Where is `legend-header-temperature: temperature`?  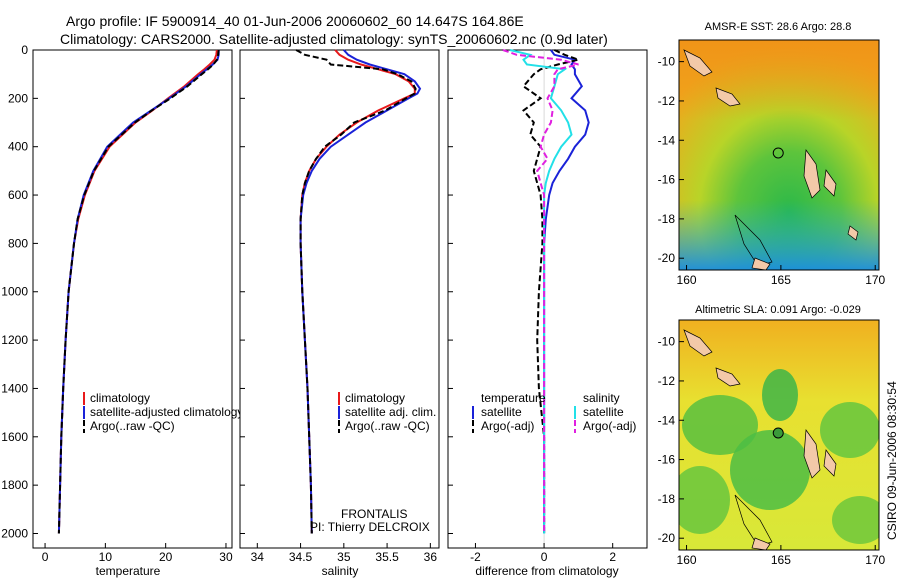
legend-header-temperature: temperature is located at coordinates (513, 398).